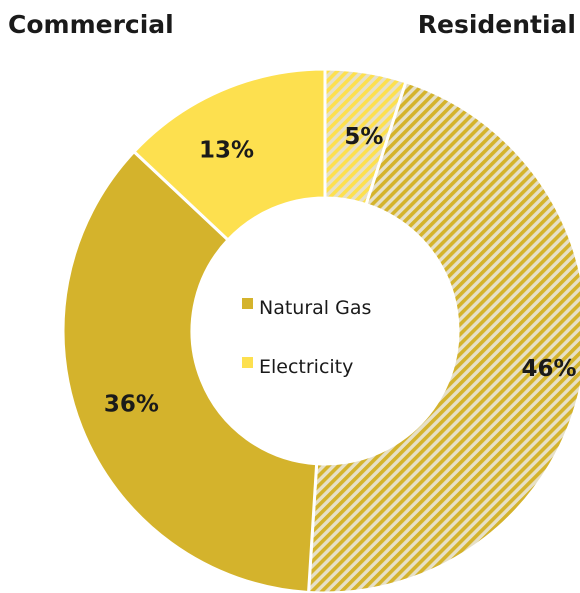  I want to click on legend-label-electricity: Electricity, so click(306, 367).